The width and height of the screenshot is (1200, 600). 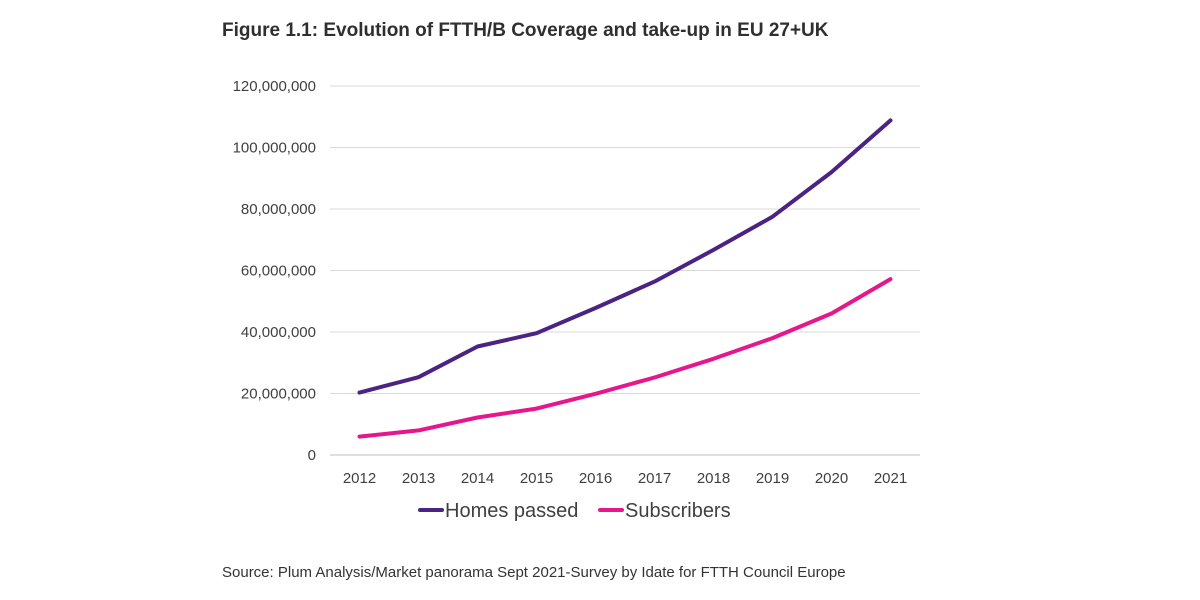 What do you see at coordinates (312, 455) in the screenshot?
I see `y-tick-label: 0` at bounding box center [312, 455].